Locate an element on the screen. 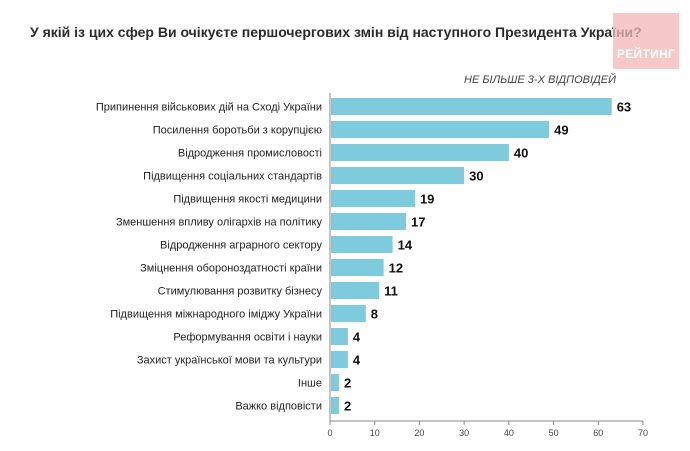 The height and width of the screenshot is (451, 690). category-label: Відродження аграрного сектору is located at coordinates (241, 246).